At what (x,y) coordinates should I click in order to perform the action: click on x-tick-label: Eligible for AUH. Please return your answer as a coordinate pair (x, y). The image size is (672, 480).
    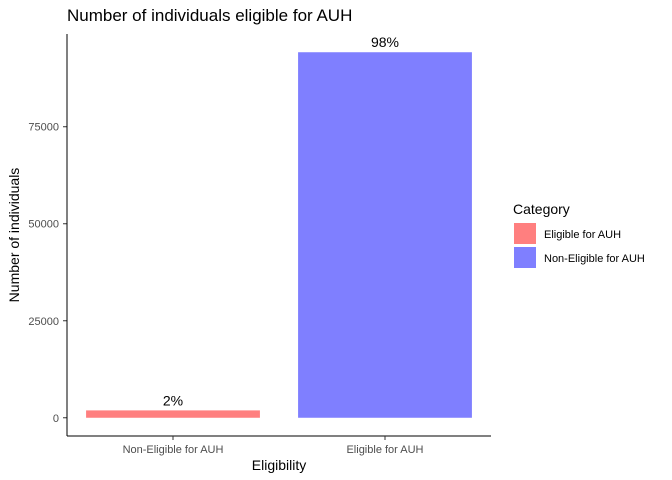
    Looking at the image, I should click on (384, 450).